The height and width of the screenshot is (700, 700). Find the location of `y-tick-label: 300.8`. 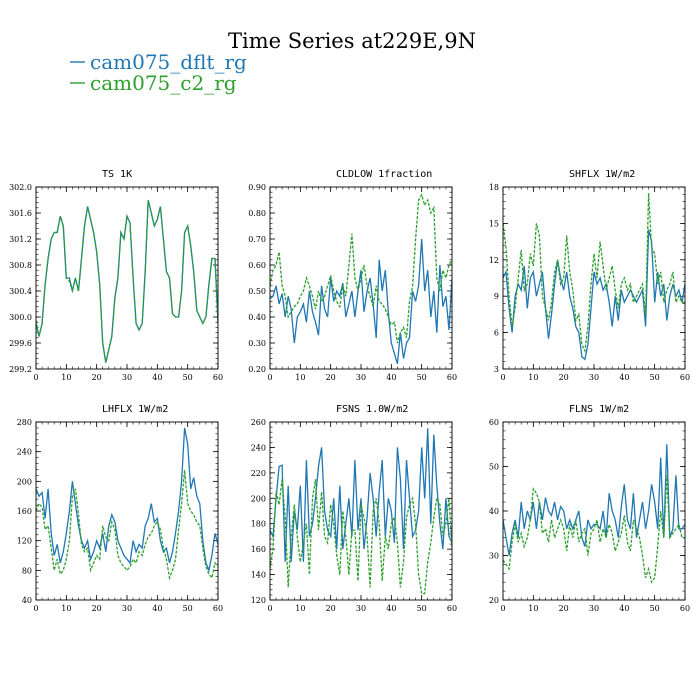

y-tick-label: 300.8 is located at coordinates (20, 265).